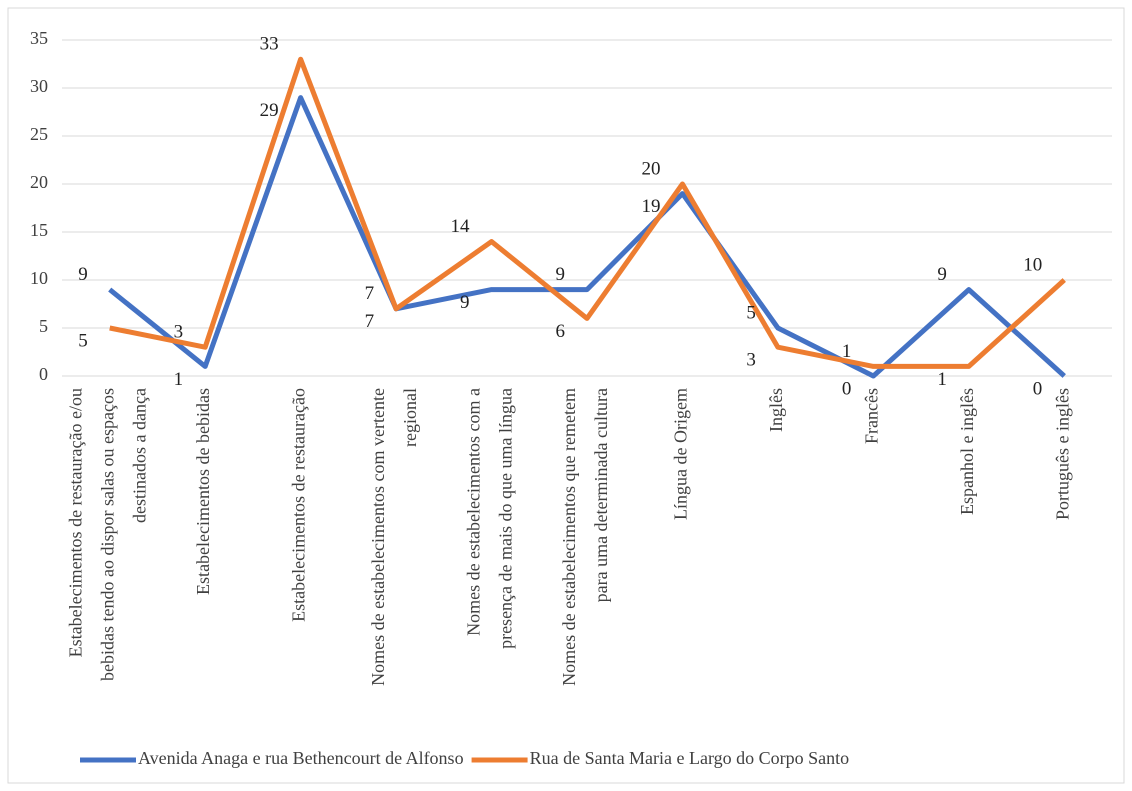 This screenshot has width=1132, height=791. What do you see at coordinates (39, 278) in the screenshot?
I see `y-tick-label: 10` at bounding box center [39, 278].